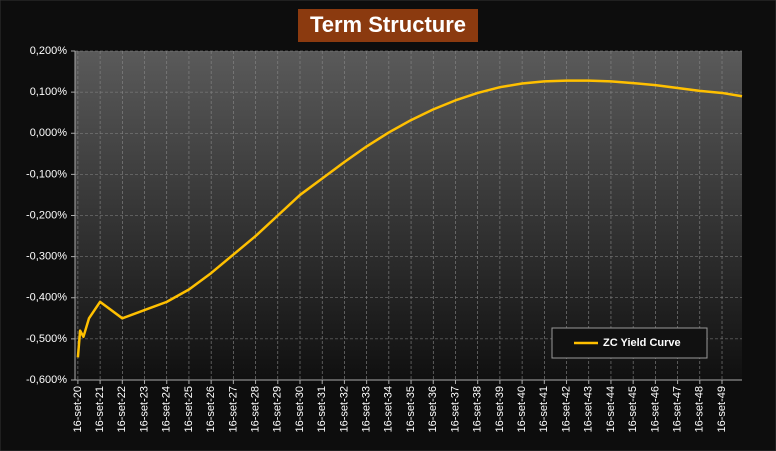 This screenshot has width=776, height=451. What do you see at coordinates (300, 409) in the screenshot?
I see `x-tick-label: 16-set-30` at bounding box center [300, 409].